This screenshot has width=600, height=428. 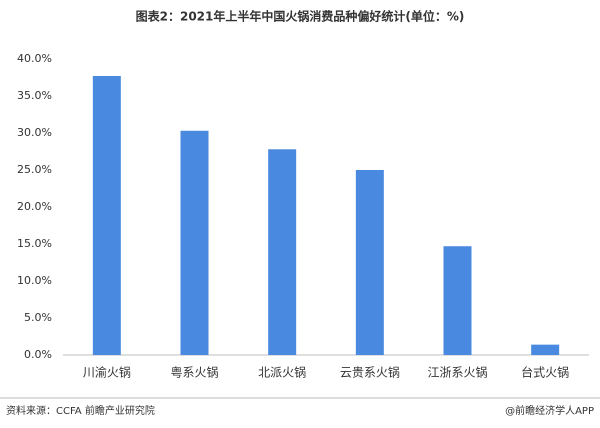 What do you see at coordinates (370, 372) in the screenshot?
I see `x-tick-label: 云贵系火锅` at bounding box center [370, 372].